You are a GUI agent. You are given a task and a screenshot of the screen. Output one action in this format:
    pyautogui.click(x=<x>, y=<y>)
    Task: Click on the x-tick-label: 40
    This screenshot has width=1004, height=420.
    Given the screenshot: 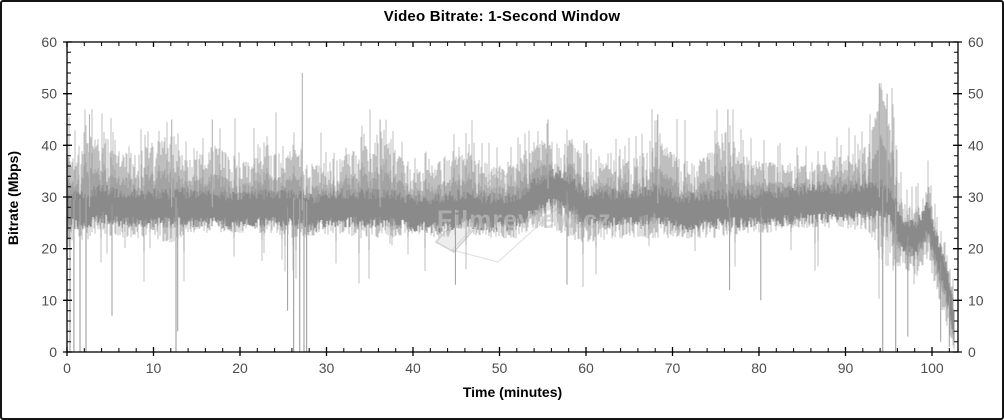 What is the action you would take?
    pyautogui.click(x=413, y=368)
    